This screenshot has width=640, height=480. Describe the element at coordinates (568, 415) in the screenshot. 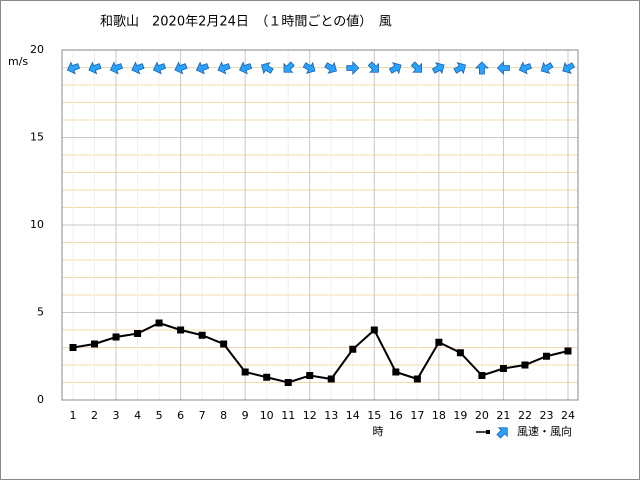

I see `x-tick-label: 24` at that location.